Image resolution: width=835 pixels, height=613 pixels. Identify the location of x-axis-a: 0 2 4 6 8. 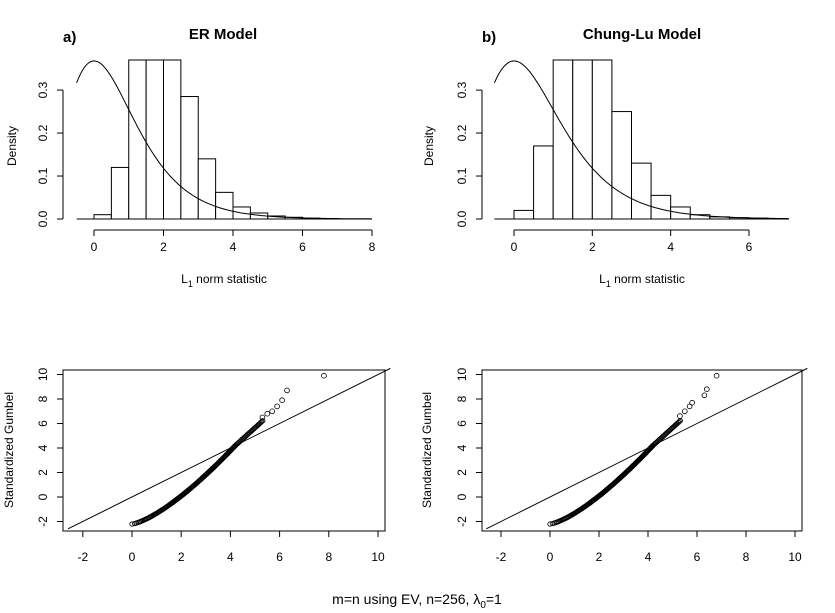
(233, 241).